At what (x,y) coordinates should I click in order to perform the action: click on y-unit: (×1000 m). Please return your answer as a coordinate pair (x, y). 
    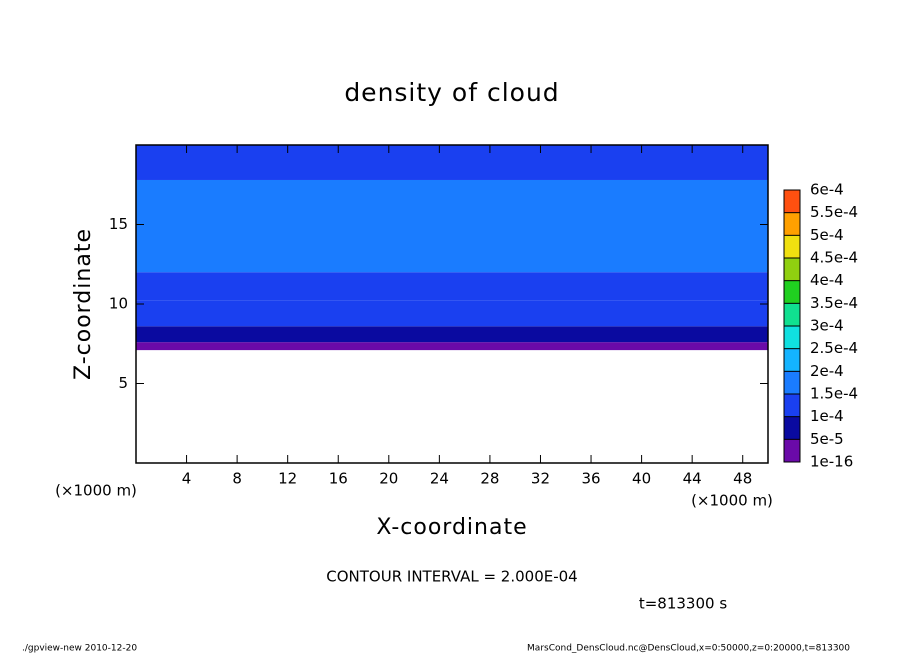
    Looking at the image, I should click on (96, 491).